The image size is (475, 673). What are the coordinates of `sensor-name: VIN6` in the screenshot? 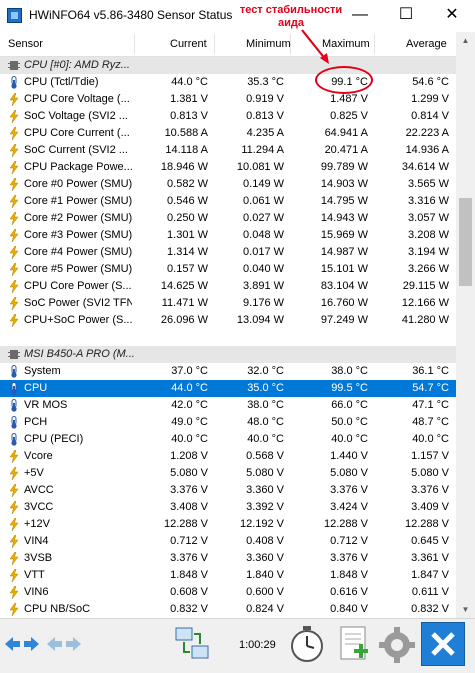 It's located at (36, 592).